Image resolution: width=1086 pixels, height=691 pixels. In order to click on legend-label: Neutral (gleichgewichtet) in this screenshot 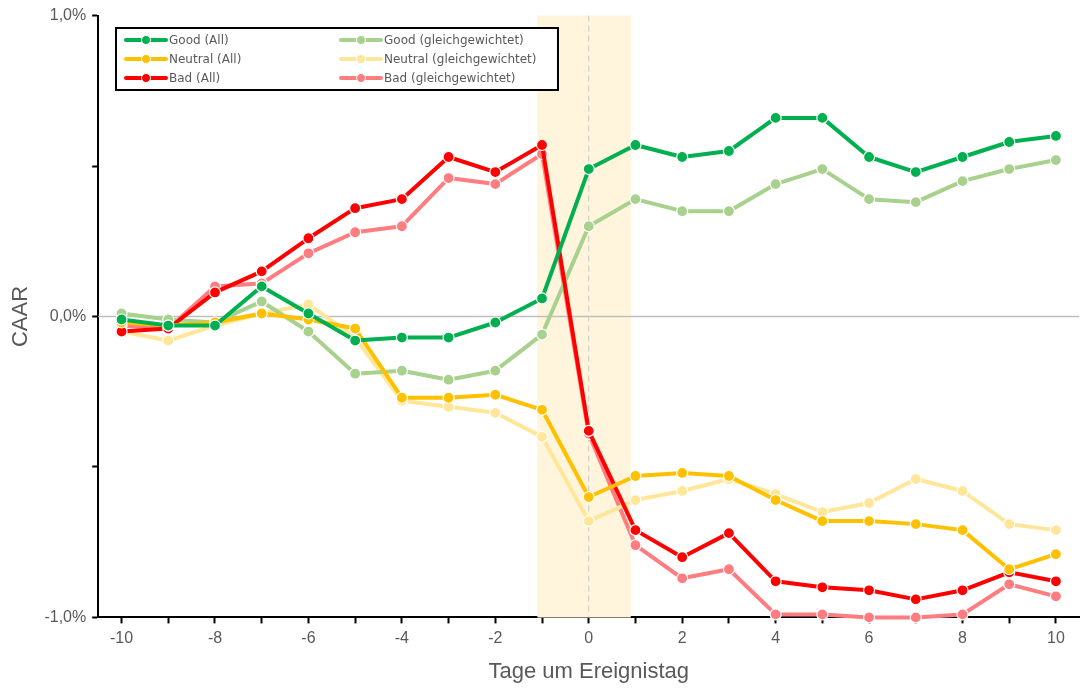, I will do `click(460, 59)`.